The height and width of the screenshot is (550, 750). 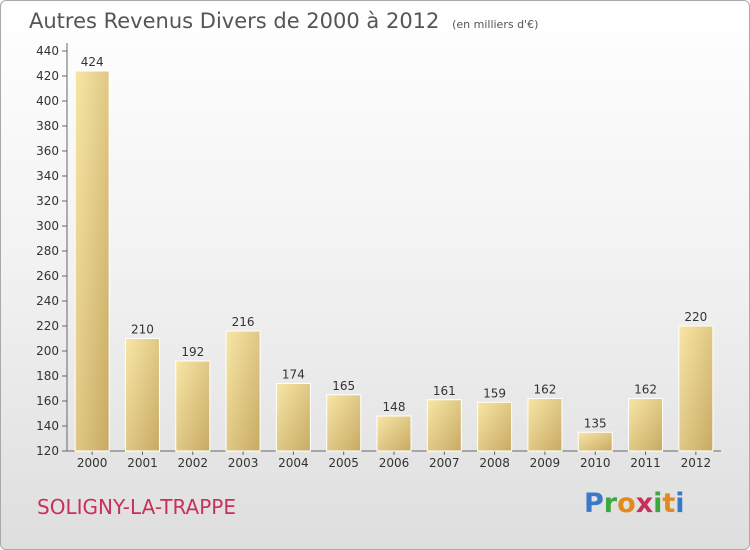 What do you see at coordinates (293, 375) in the screenshot?
I see `data-label: 174` at bounding box center [293, 375].